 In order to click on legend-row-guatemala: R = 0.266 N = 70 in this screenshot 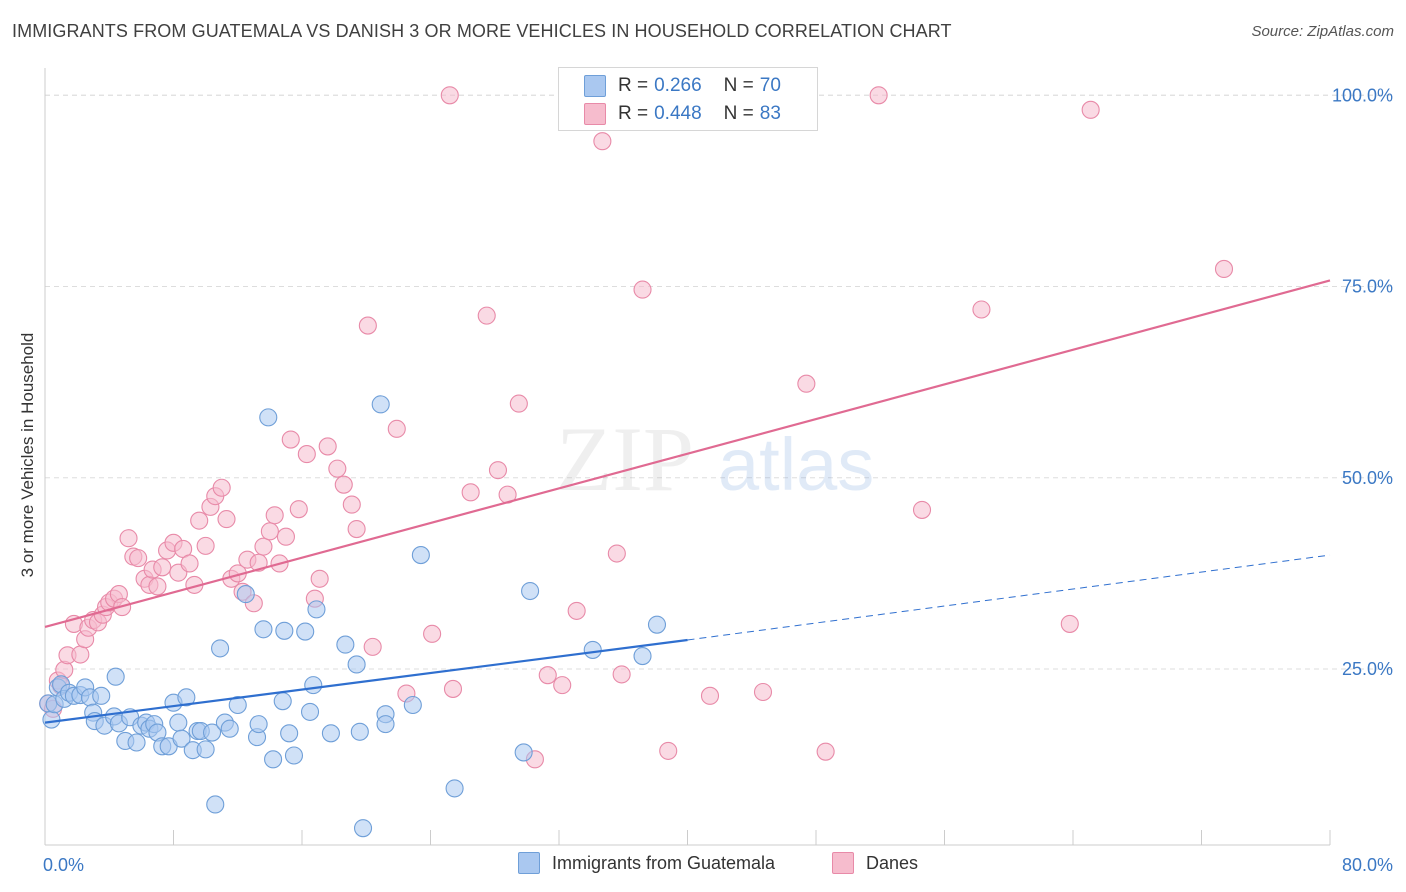, I will do `click(682, 86)`.